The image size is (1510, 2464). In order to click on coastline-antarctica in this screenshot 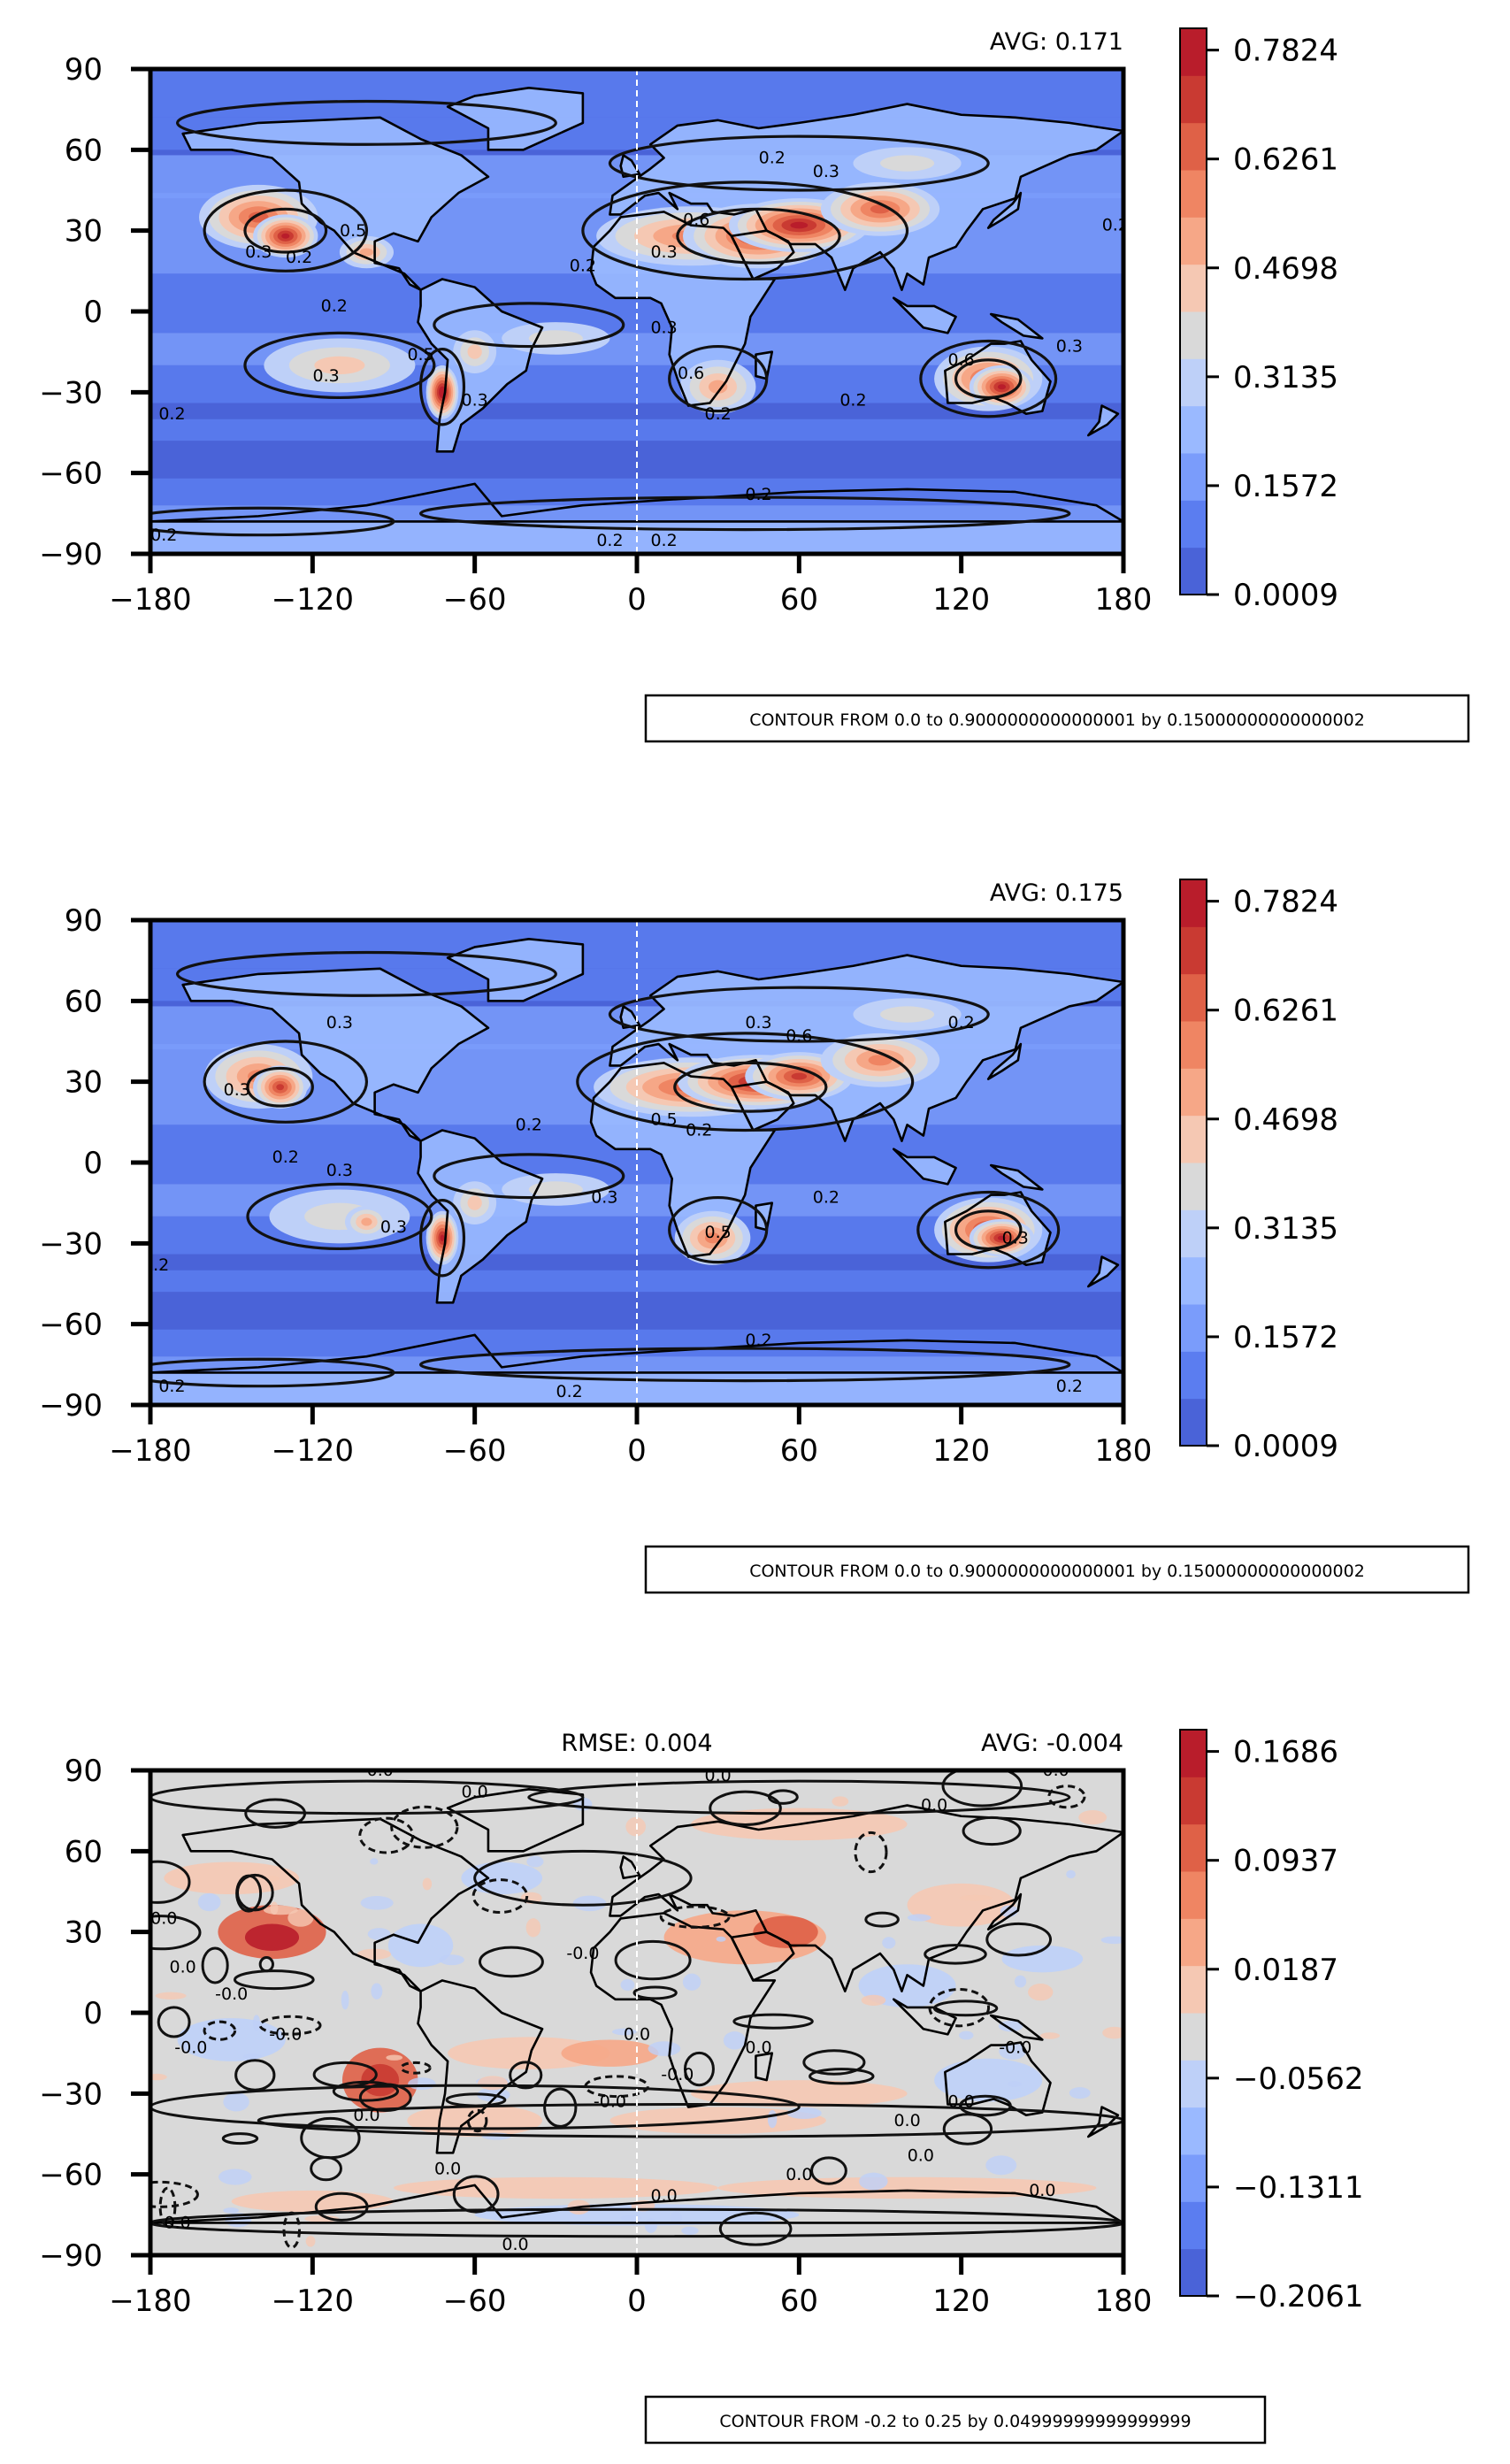, I will do `click(636, 502)`.